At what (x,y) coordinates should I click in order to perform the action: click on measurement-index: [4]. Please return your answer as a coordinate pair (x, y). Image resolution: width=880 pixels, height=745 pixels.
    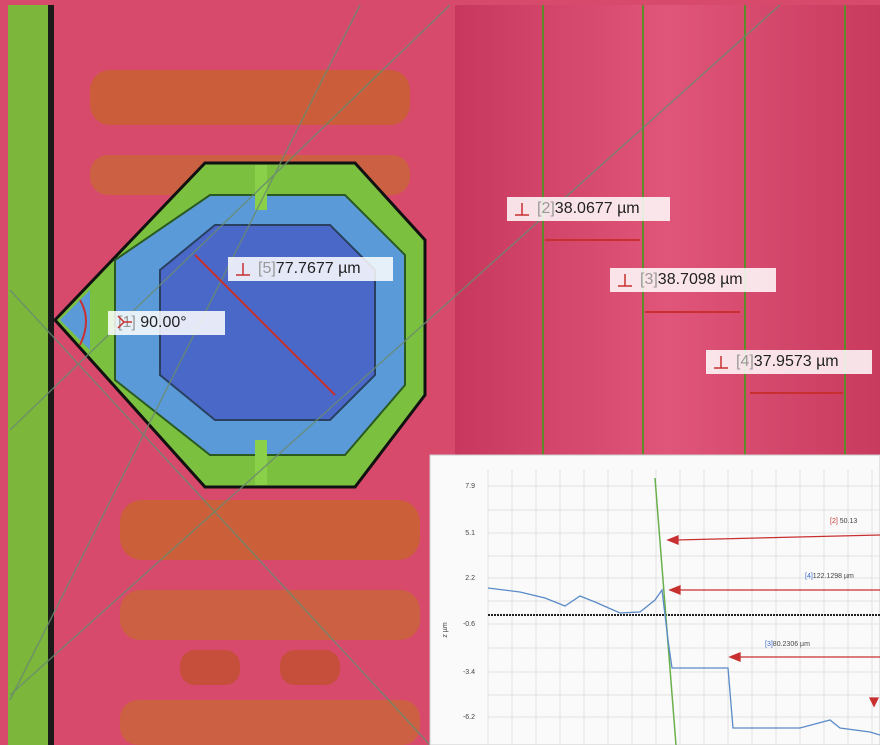
    Looking at the image, I should click on (745, 361).